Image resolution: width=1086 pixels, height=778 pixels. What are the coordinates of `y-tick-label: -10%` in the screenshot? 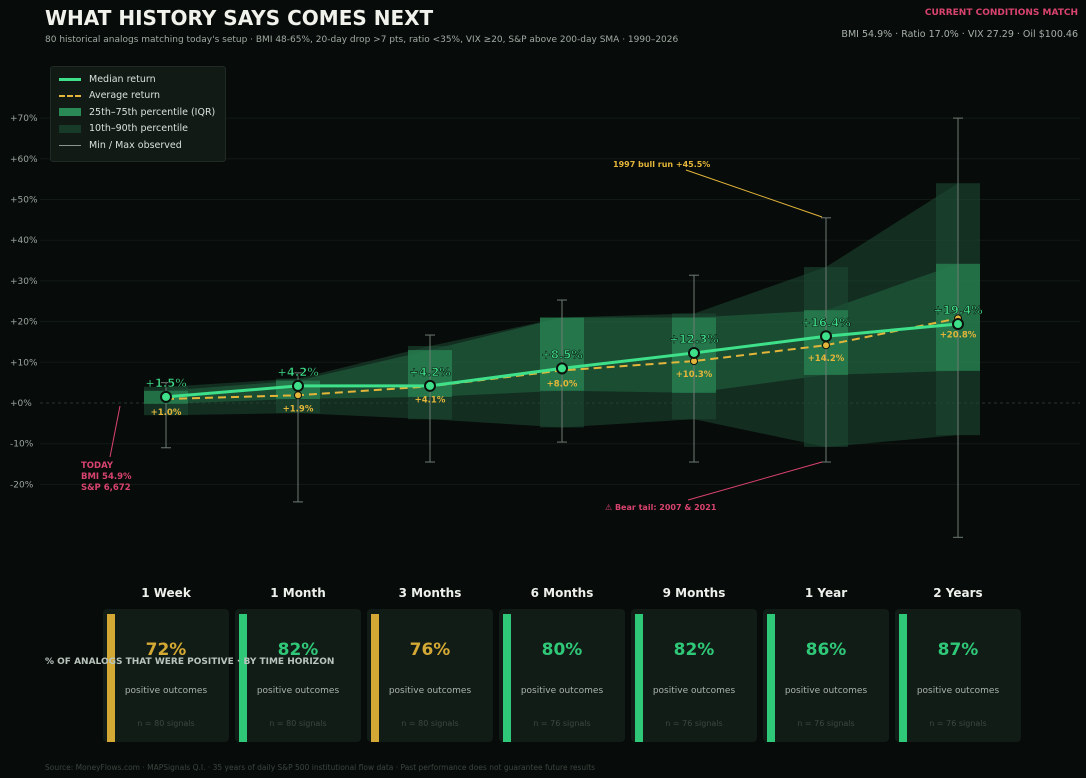 It's located at (22, 445).